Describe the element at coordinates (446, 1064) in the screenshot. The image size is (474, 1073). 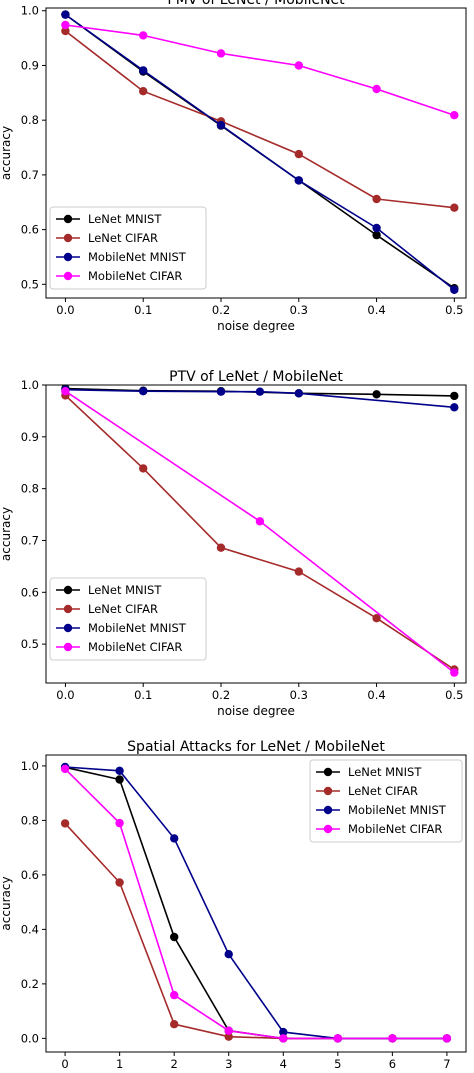
I see `x-tick-label: 7` at that location.